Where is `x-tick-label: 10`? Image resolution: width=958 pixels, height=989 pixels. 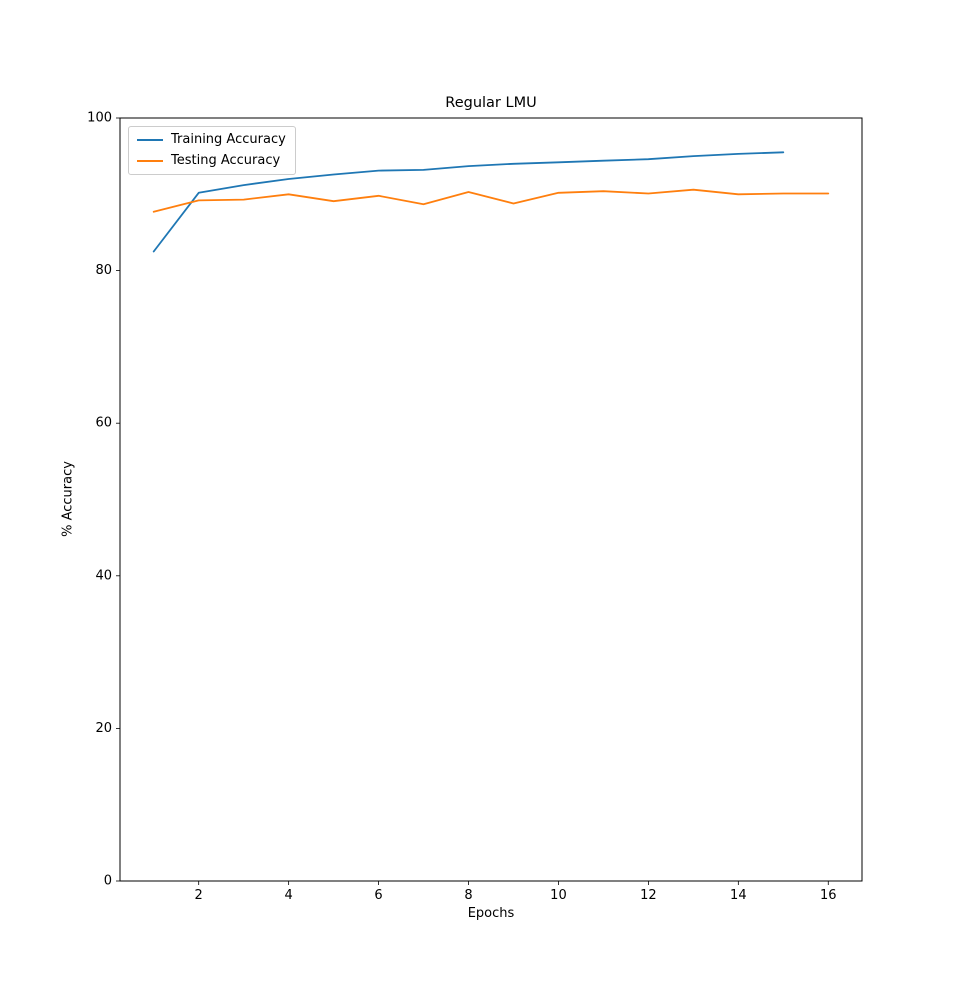
x-tick-label: 10 is located at coordinates (558, 895).